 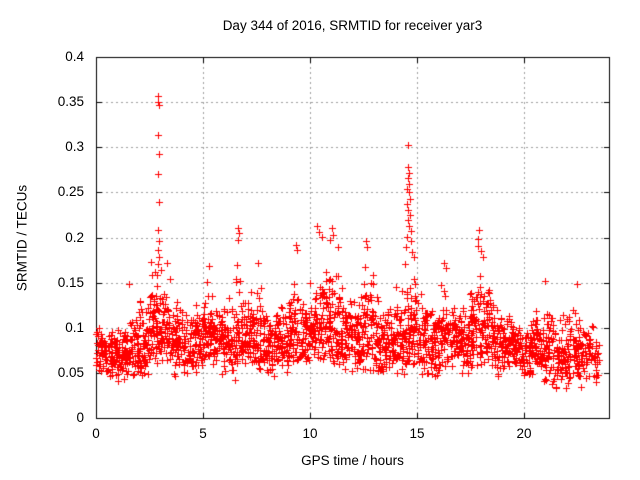 I want to click on y-tick-label: 0, so click(x=80, y=417).